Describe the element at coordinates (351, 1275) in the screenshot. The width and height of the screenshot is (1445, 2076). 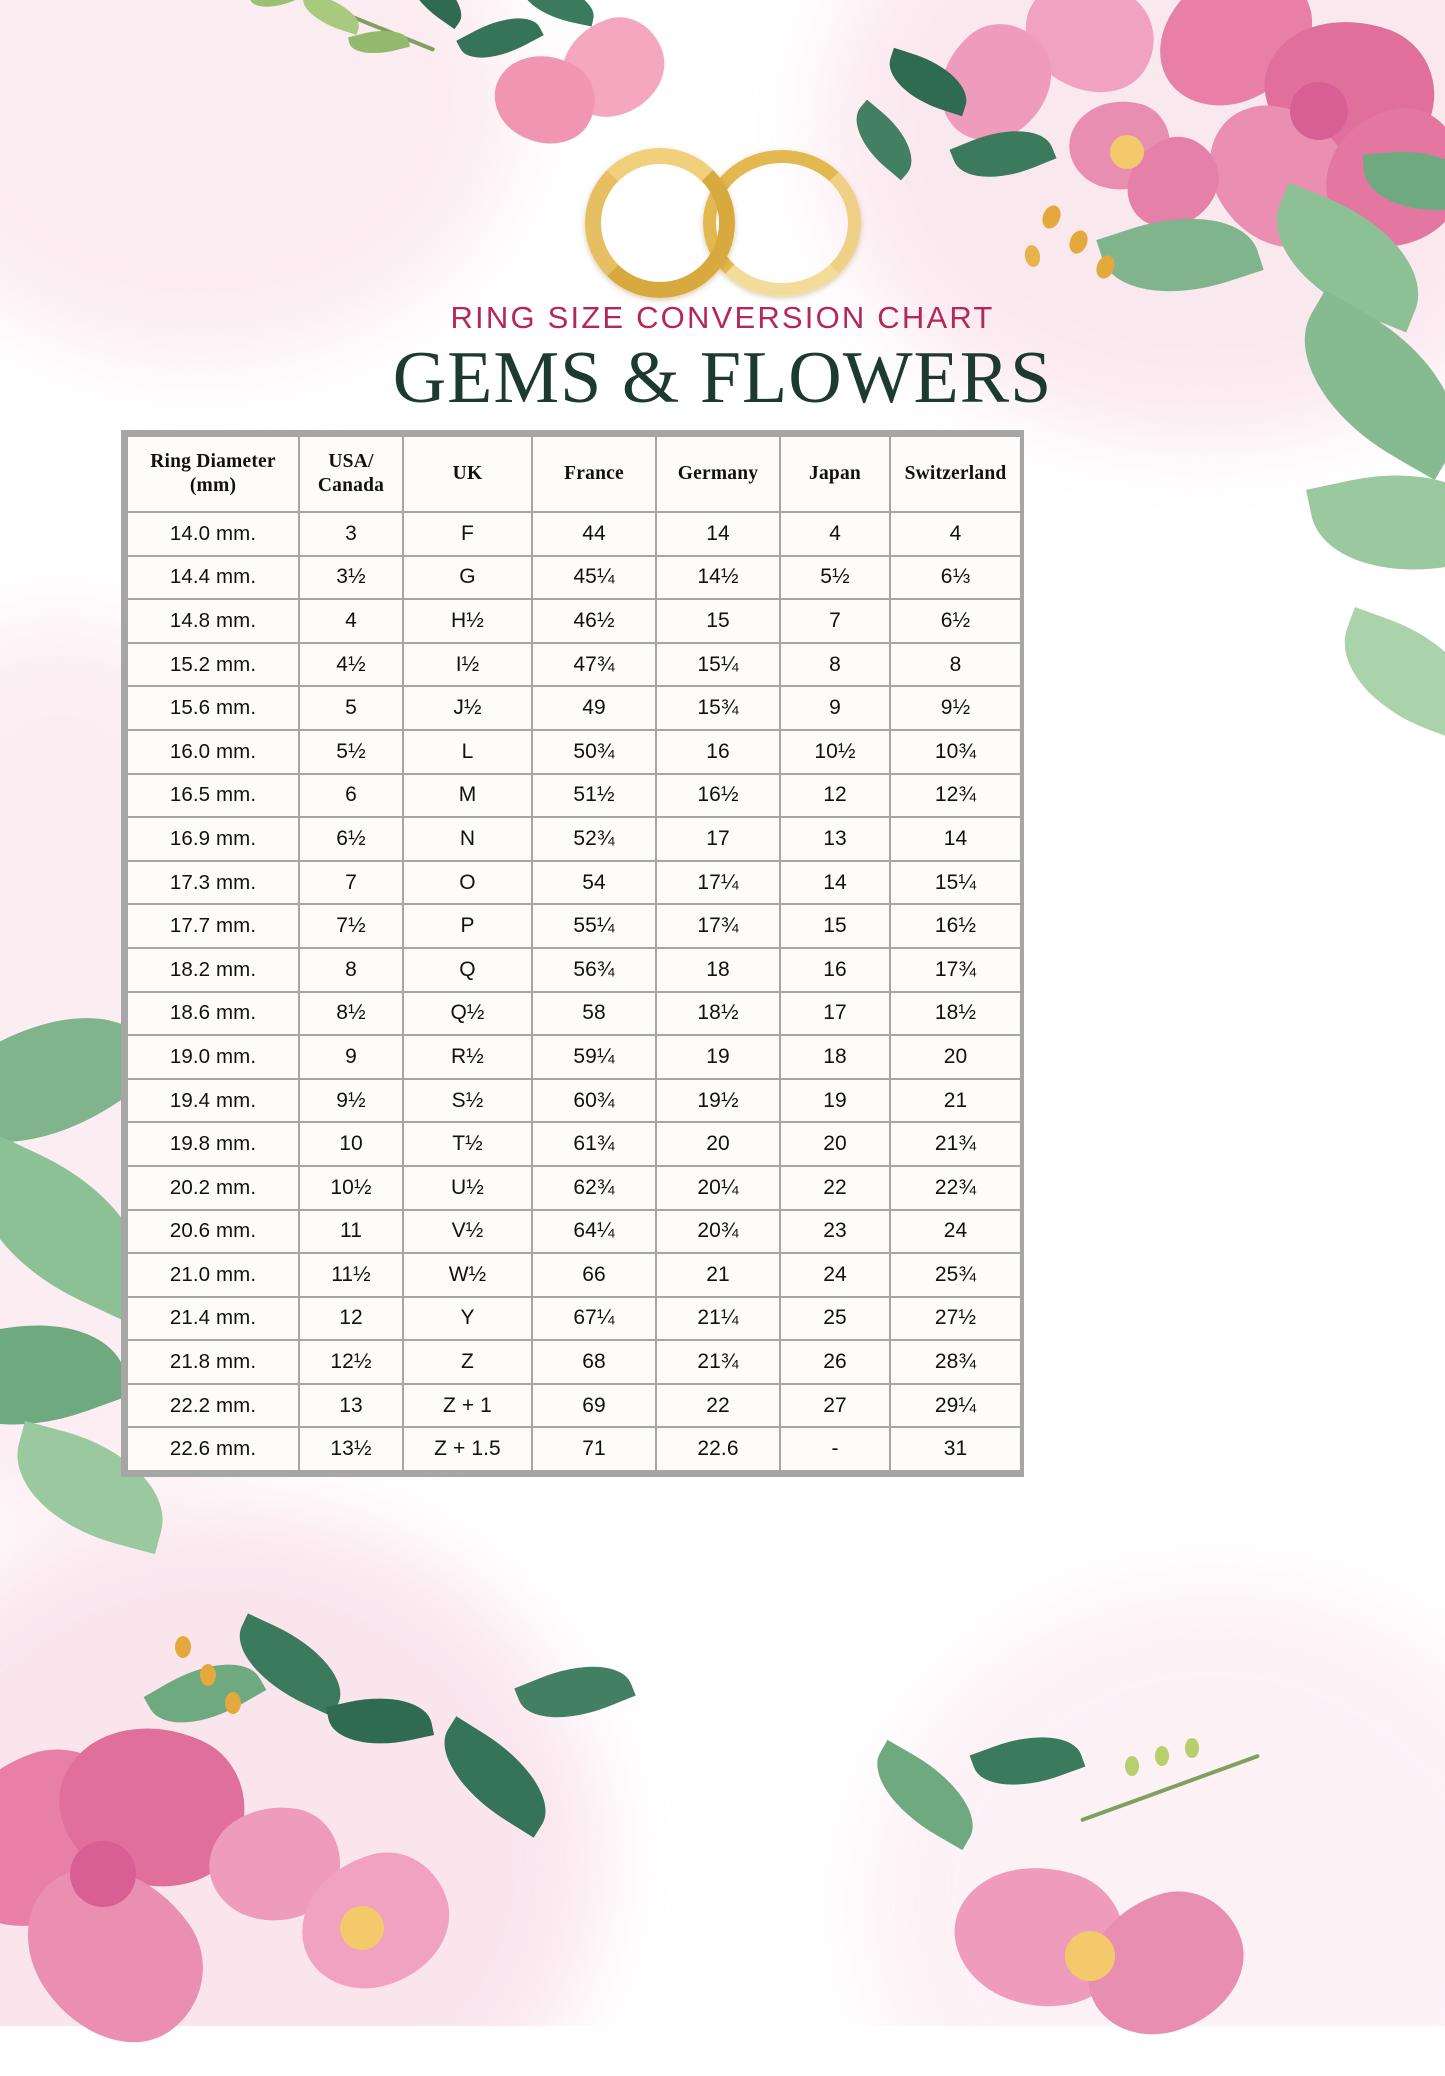
I see `table-cell: 11½` at that location.